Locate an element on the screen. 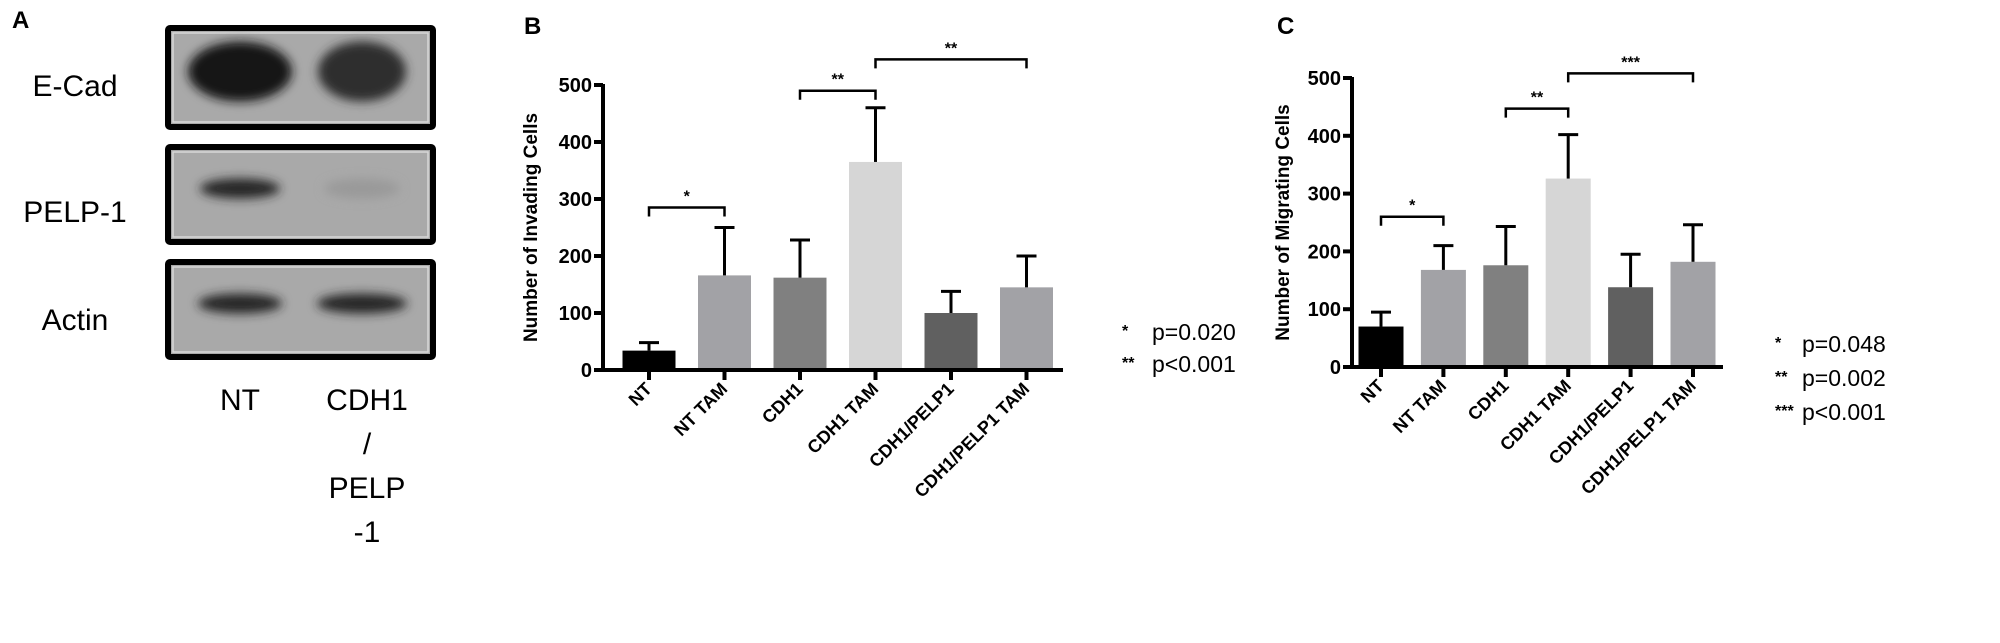 The width and height of the screenshot is (2000, 643). blot-row-label: E-Cad is located at coordinates (74, 86).